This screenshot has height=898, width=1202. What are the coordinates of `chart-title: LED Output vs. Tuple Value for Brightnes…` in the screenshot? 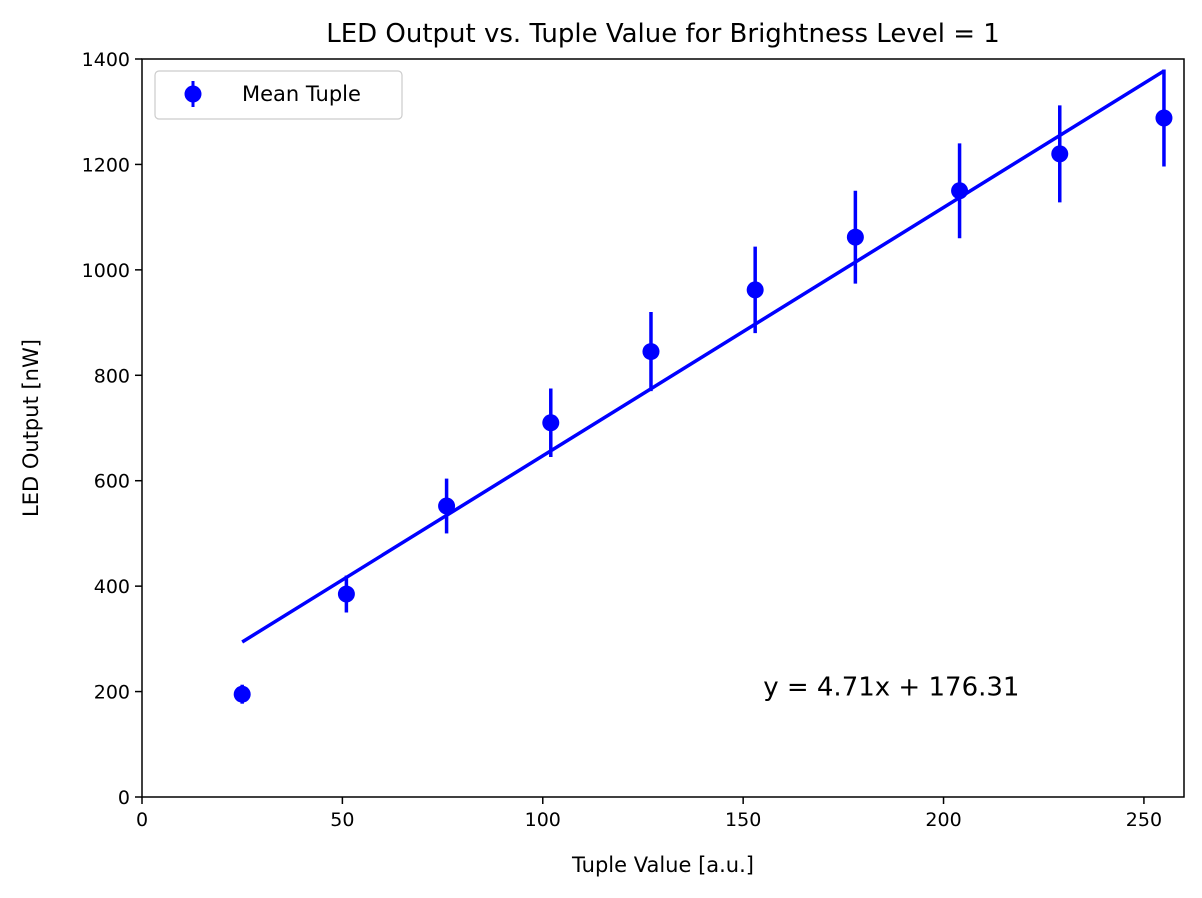 It's located at (663, 34).